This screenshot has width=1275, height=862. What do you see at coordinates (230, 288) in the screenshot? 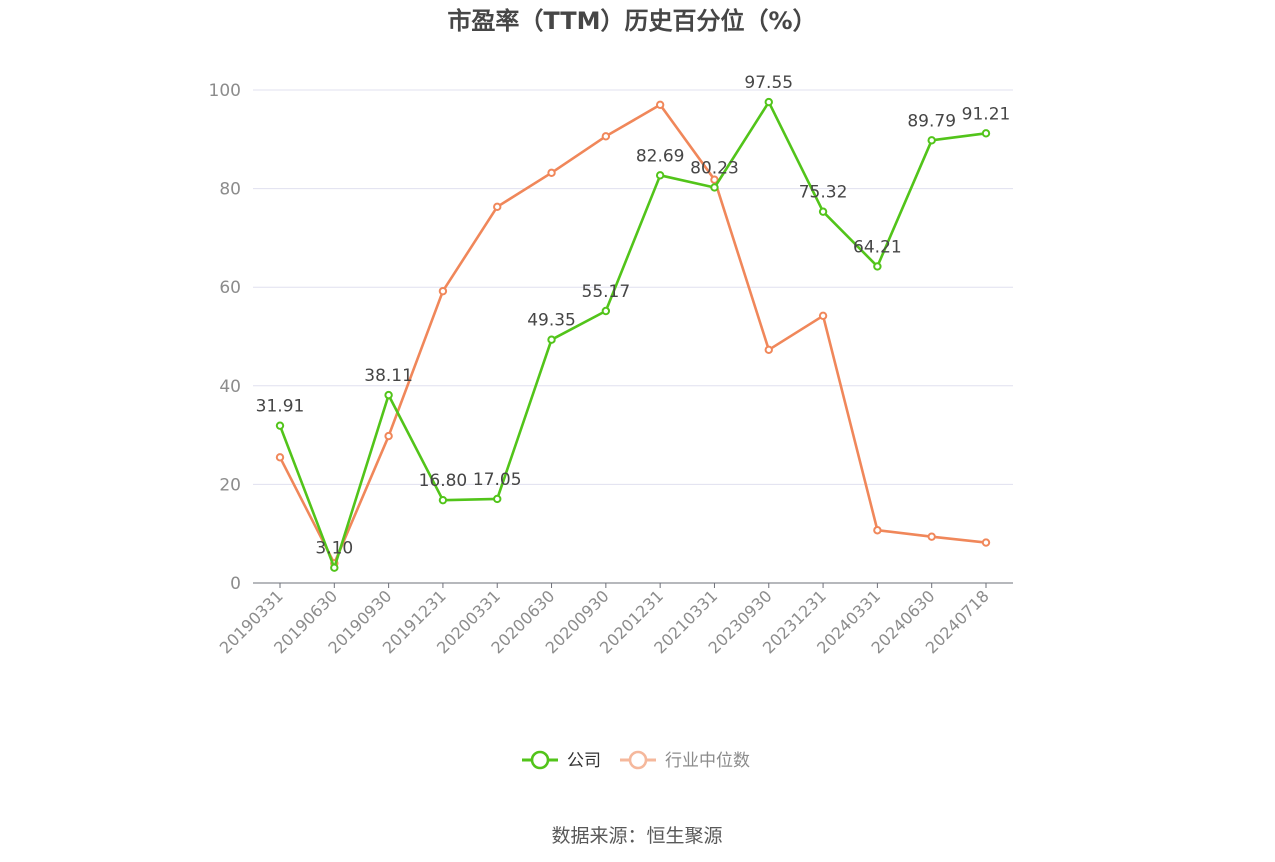
I see `y-tick-label: 60` at bounding box center [230, 288].